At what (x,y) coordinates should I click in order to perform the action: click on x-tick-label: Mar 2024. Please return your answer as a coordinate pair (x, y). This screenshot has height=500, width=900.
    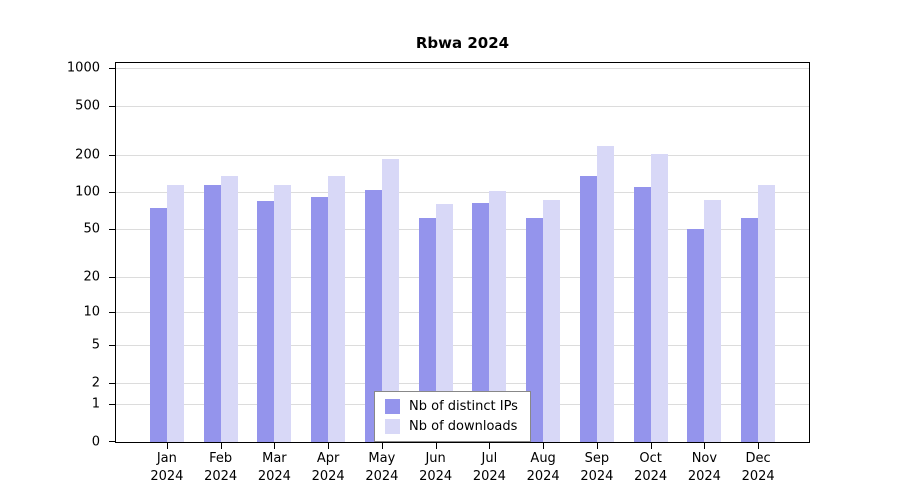
    Looking at the image, I should click on (274, 467).